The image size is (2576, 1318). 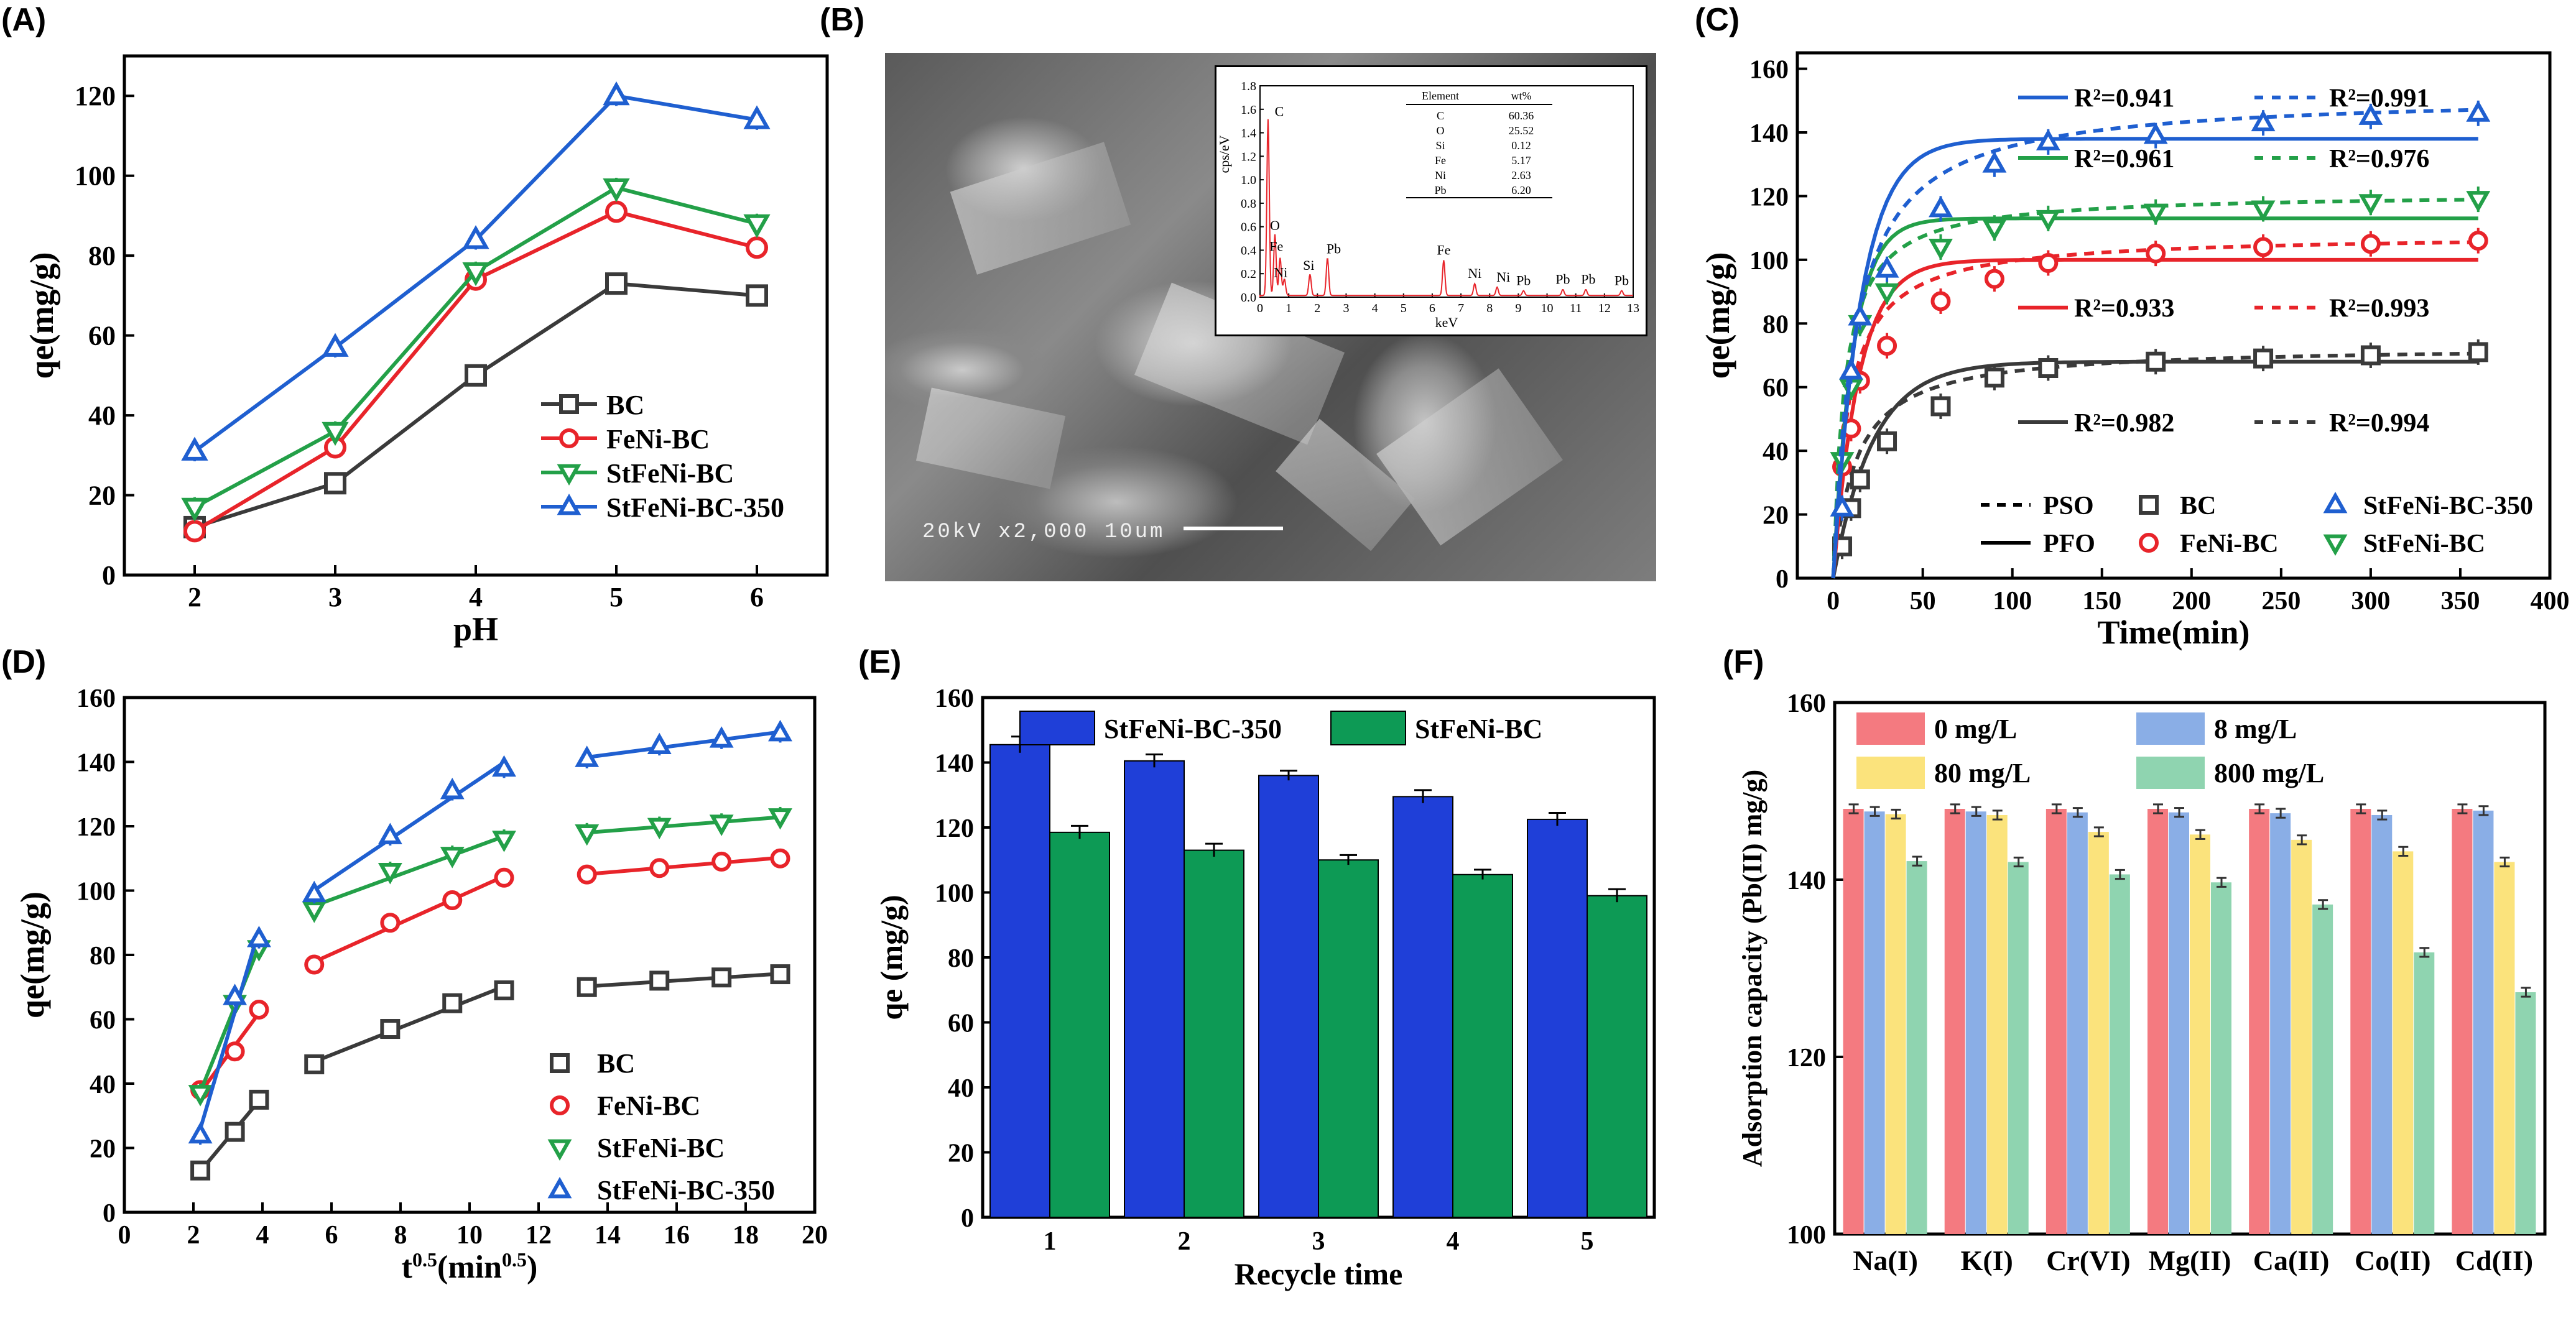 I want to click on legend-label: 80 mg/L, so click(x=1983, y=773).